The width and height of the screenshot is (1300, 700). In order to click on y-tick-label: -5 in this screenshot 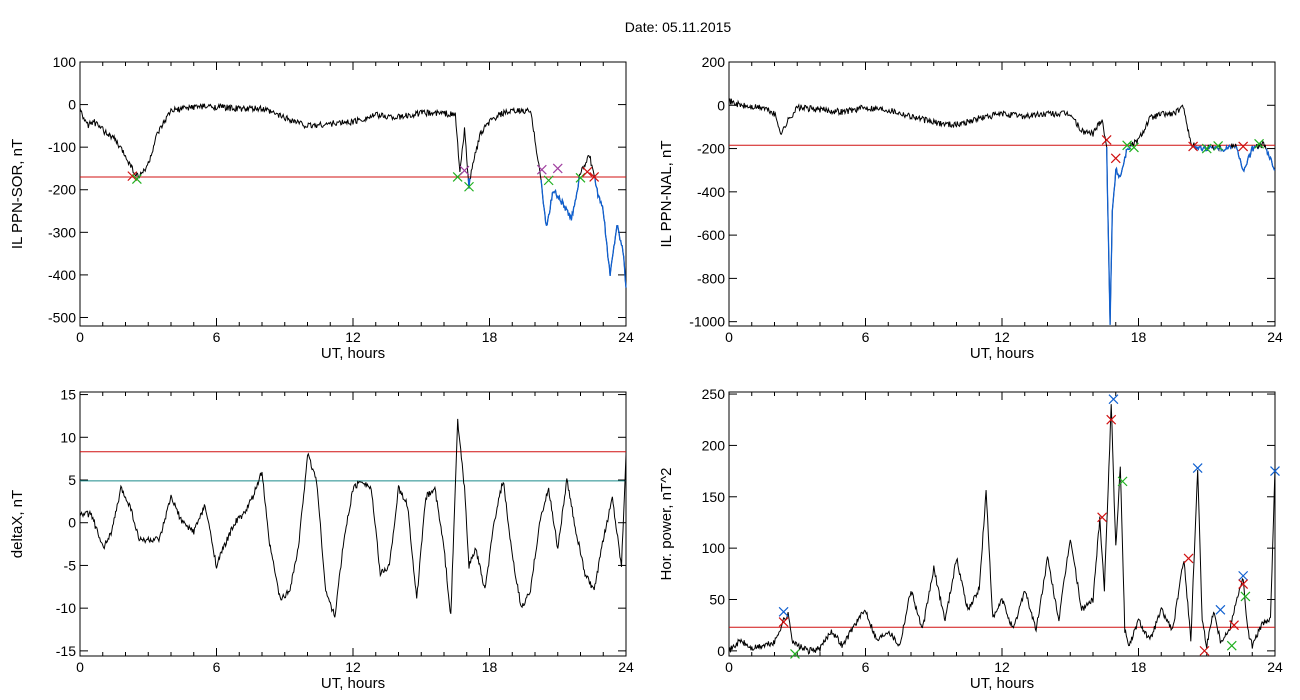, I will do `click(70, 565)`.